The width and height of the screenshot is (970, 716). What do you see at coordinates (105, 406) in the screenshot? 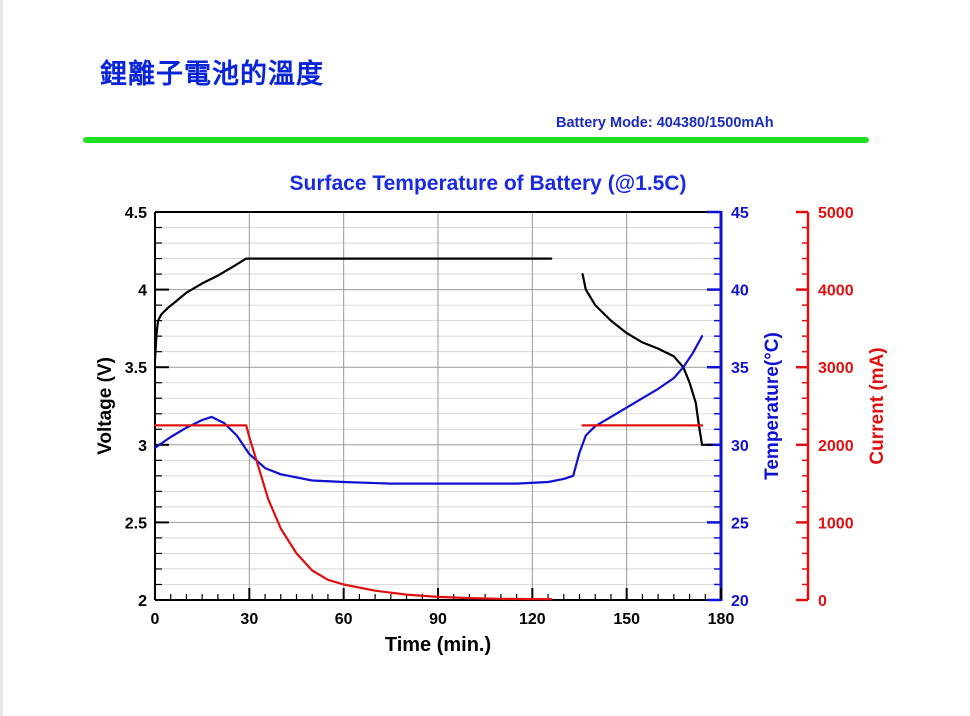
I see `voltage-axis-title: Voltage (V)` at bounding box center [105, 406].